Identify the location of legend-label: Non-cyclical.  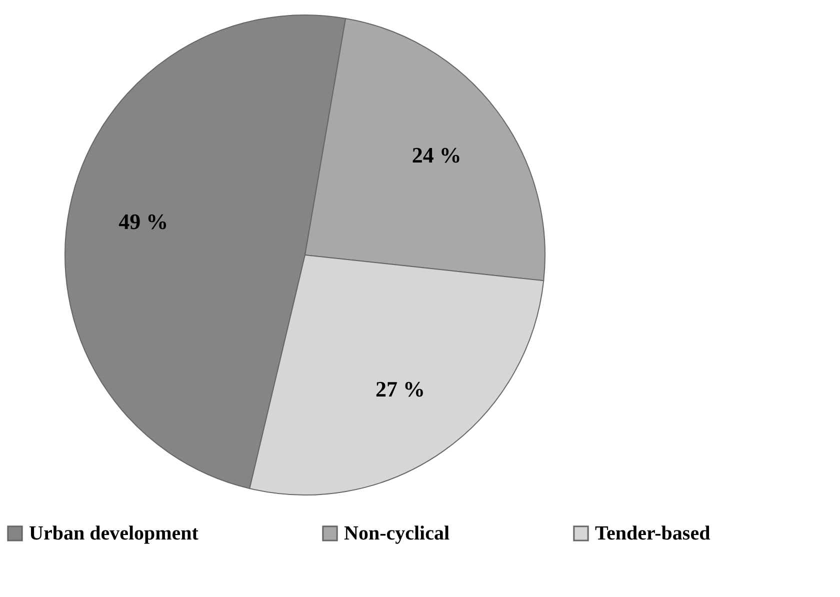
(397, 533).